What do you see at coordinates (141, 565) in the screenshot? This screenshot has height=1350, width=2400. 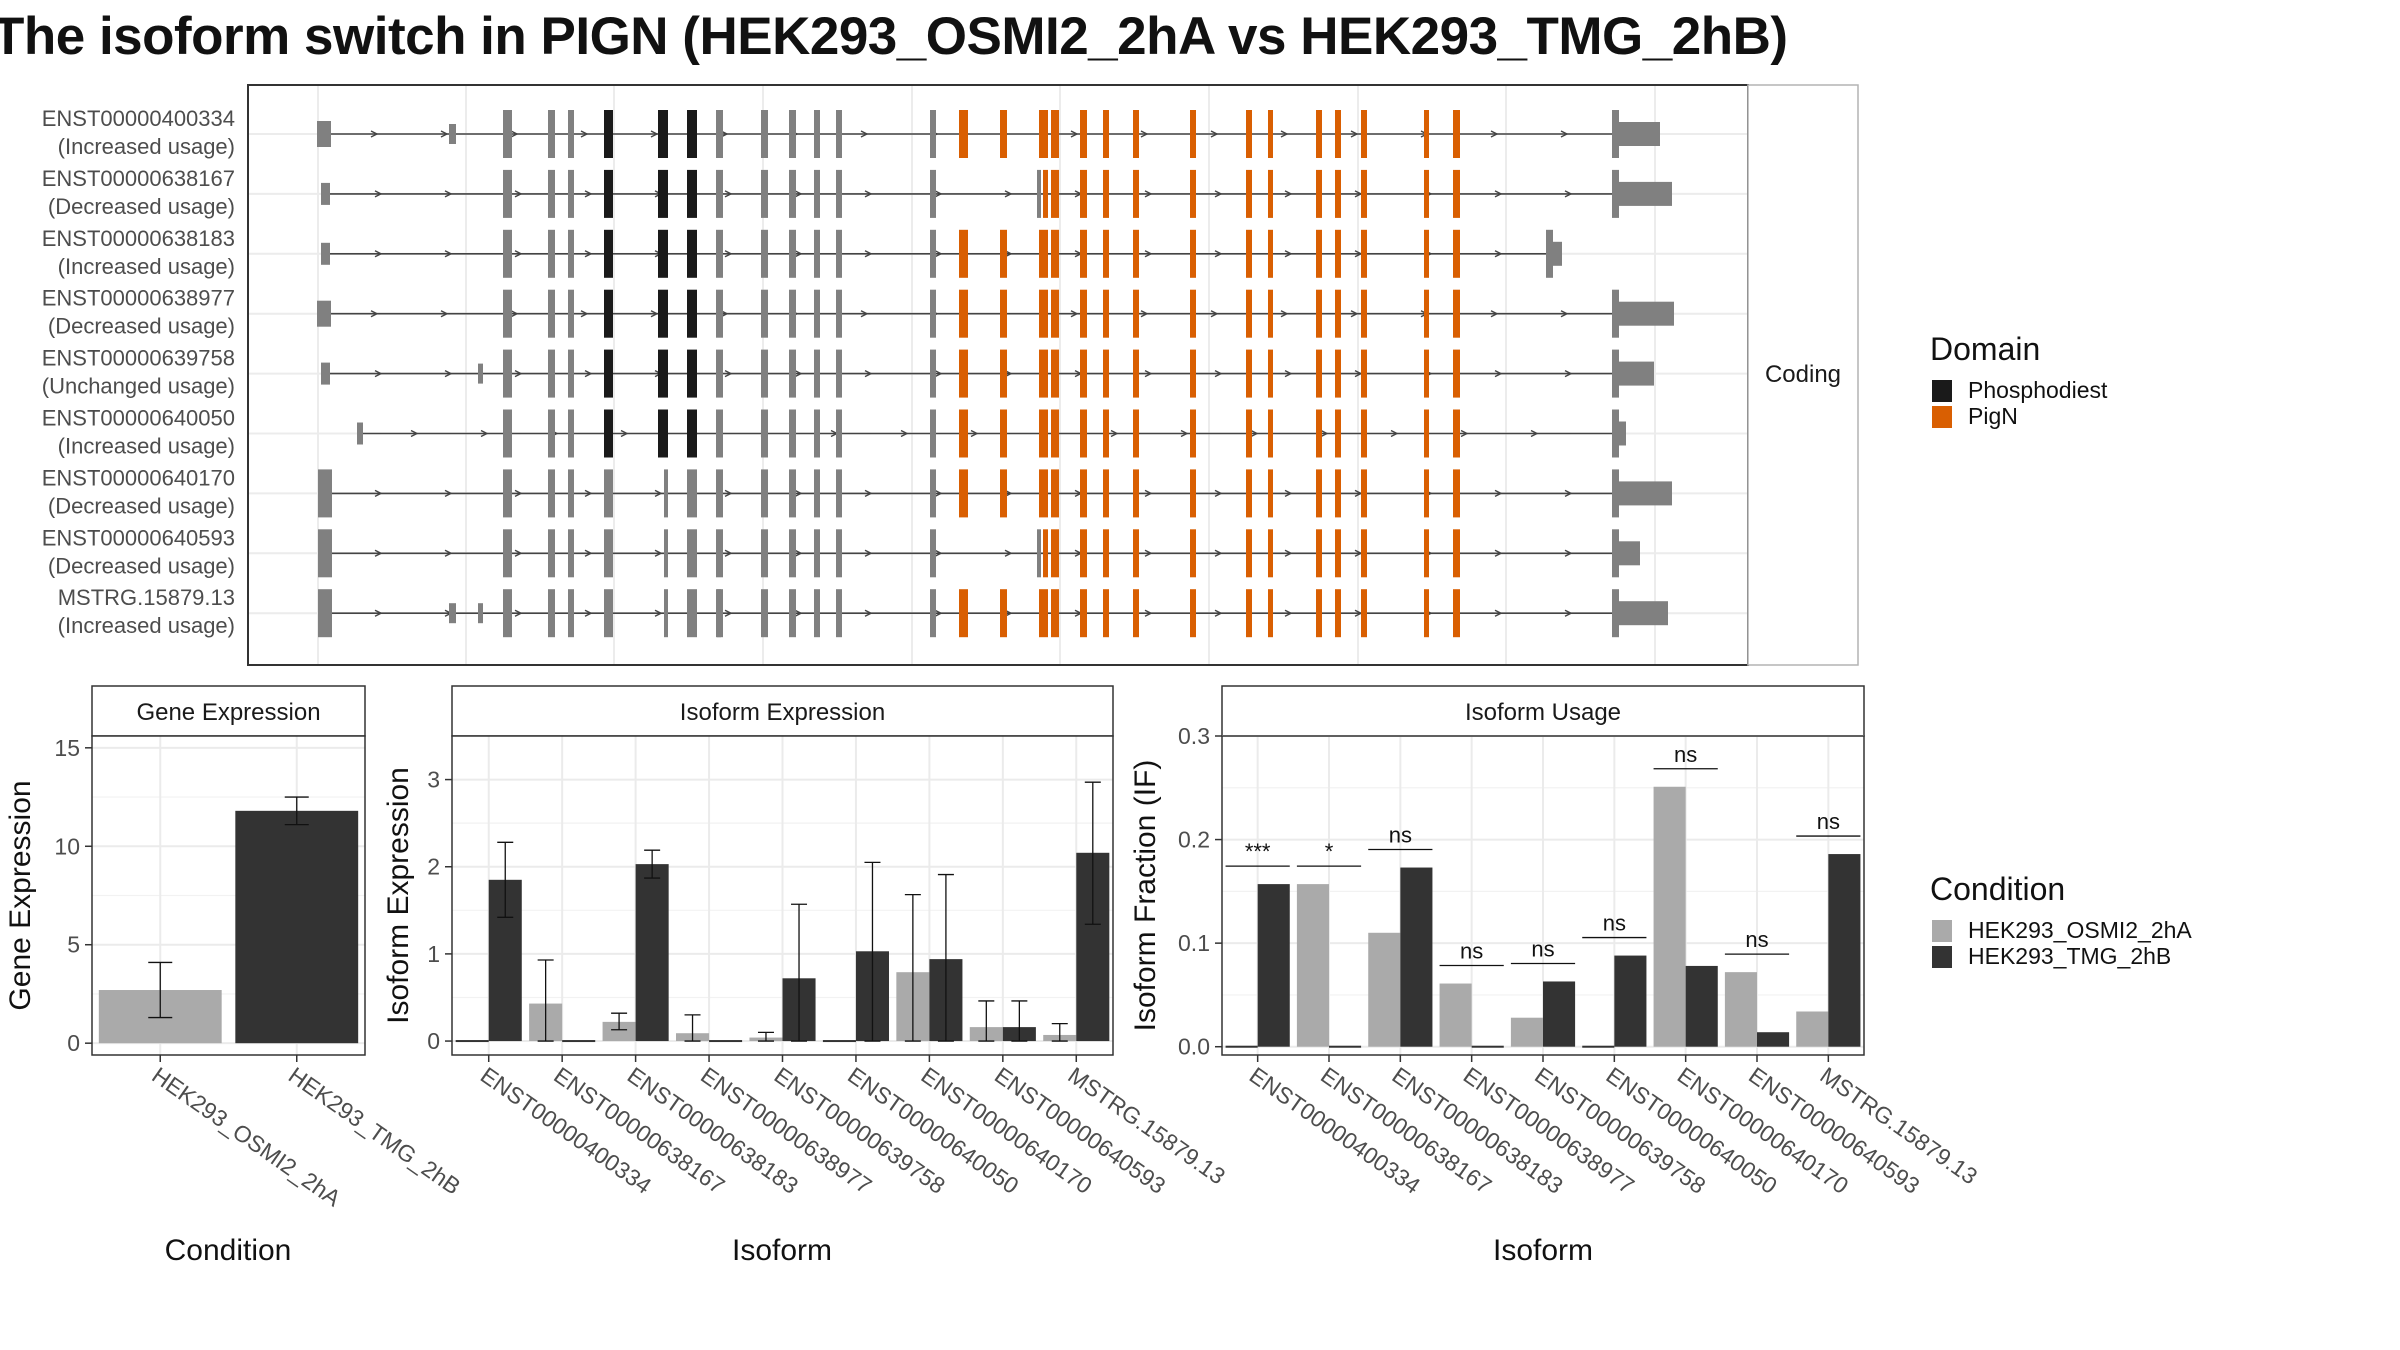 I see `isoform-usage-label: (Decreased usage)` at bounding box center [141, 565].